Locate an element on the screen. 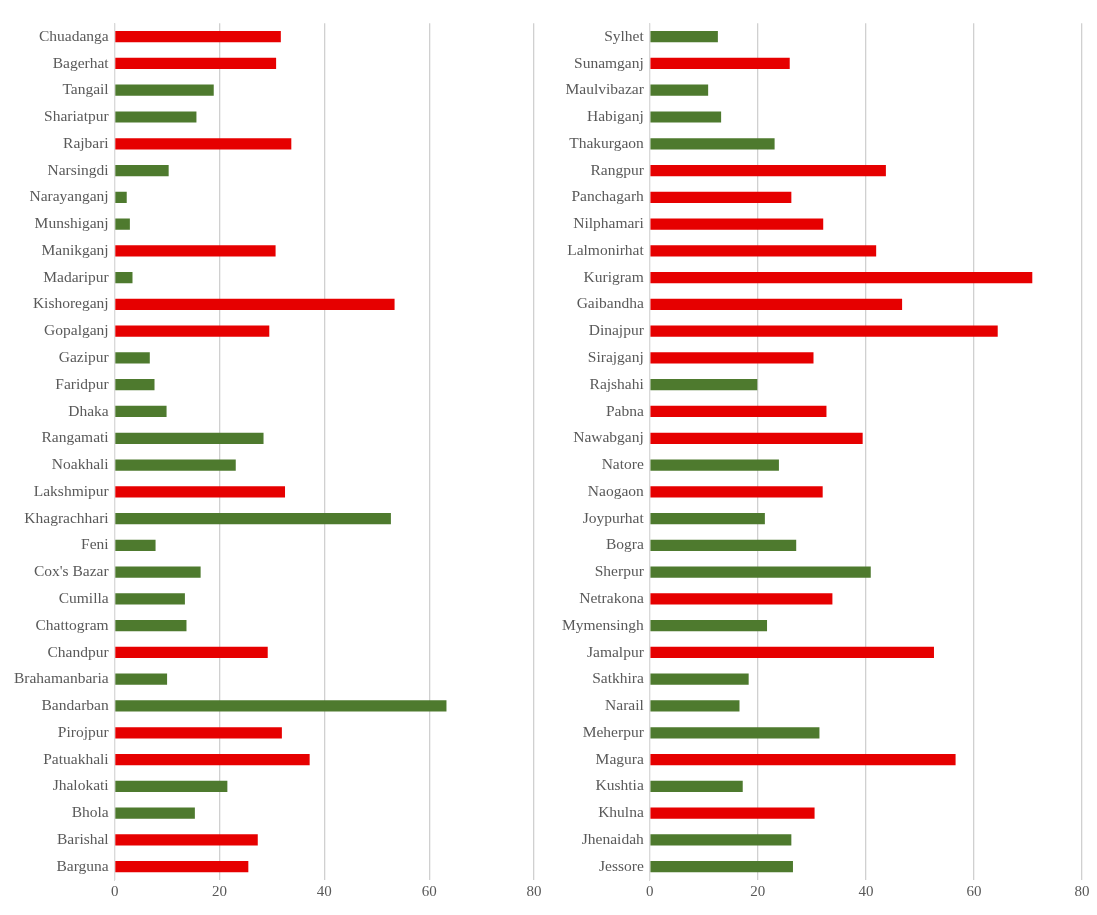 This screenshot has width=1097, height=915. y-tick-label: Habiganj is located at coordinates (615, 116).